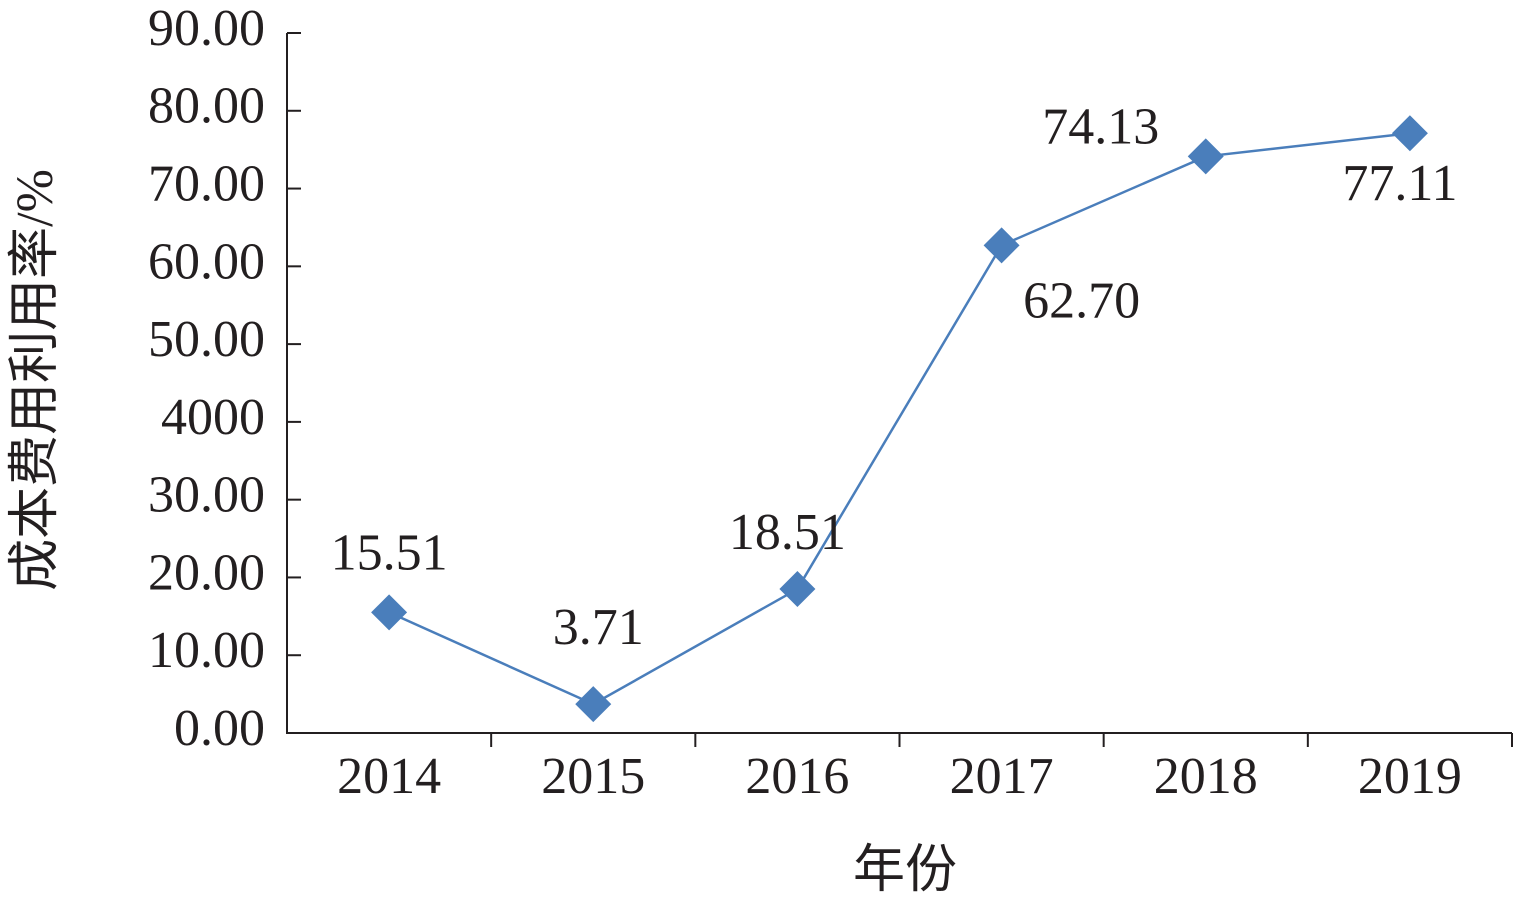 Image resolution: width=1516 pixels, height=909 pixels. I want to click on y-tick-label: 4000, so click(213, 417).